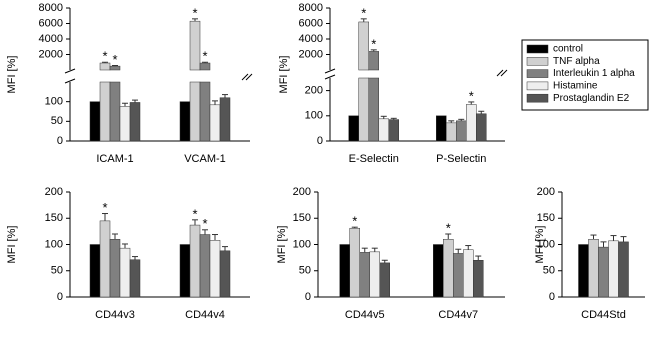  Describe the element at coordinates (594, 73) in the screenshot. I see `legend-label: Interleukin 1 alpha` at that location.